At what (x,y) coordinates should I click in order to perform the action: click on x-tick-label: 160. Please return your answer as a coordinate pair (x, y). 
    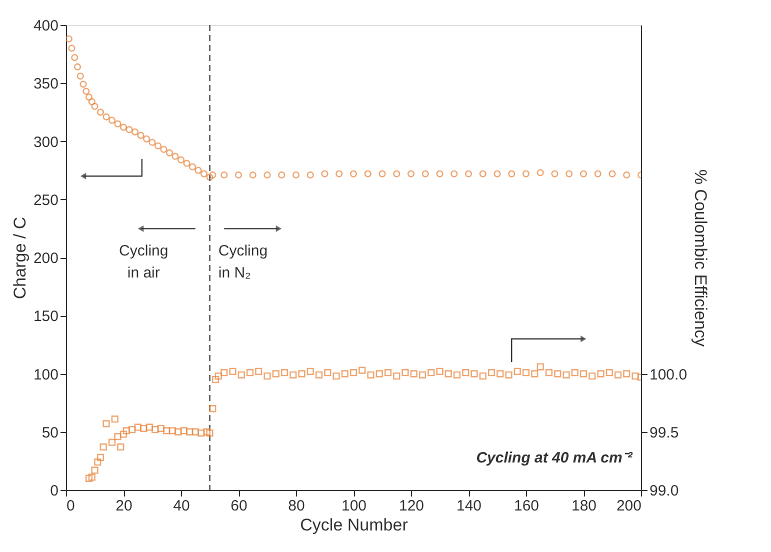
    Looking at the image, I should click on (527, 506).